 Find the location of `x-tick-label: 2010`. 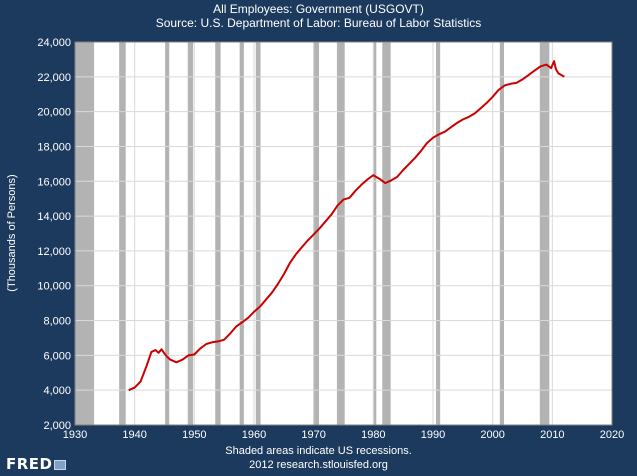

x-tick-label: 2010 is located at coordinates (552, 435).